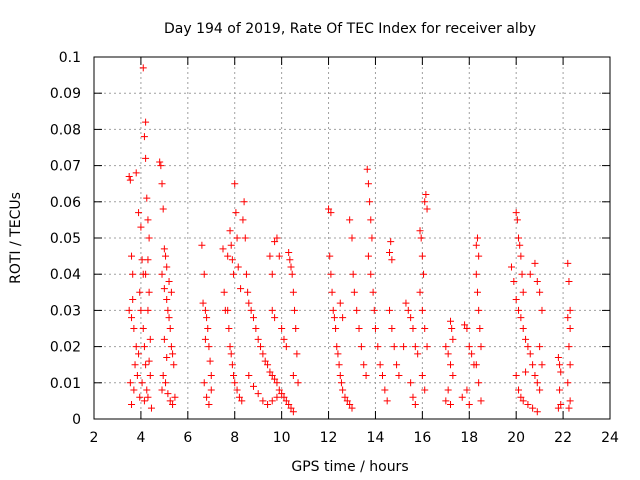  I want to click on x-tick-label: 24, so click(610, 438).